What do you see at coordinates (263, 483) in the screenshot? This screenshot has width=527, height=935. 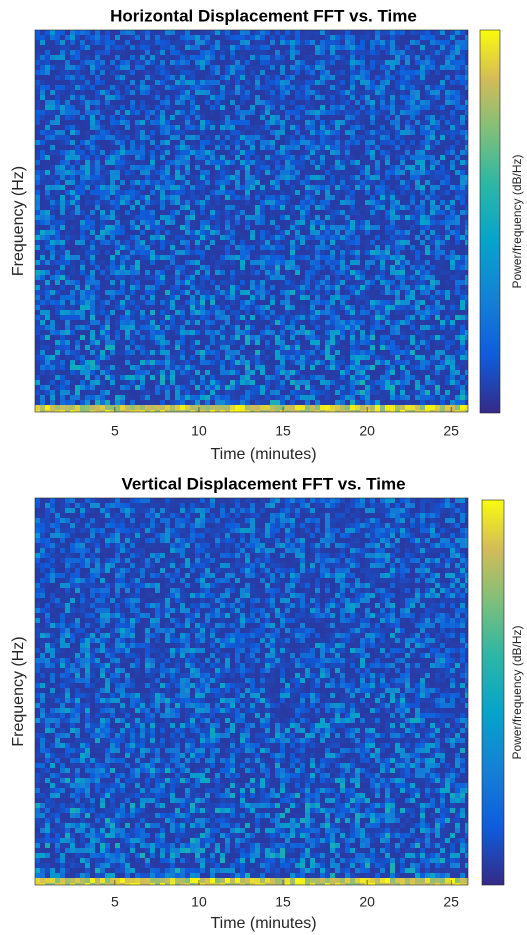 I see `chart-title: Vertical Displacement FFT vs. Time` at bounding box center [263, 483].